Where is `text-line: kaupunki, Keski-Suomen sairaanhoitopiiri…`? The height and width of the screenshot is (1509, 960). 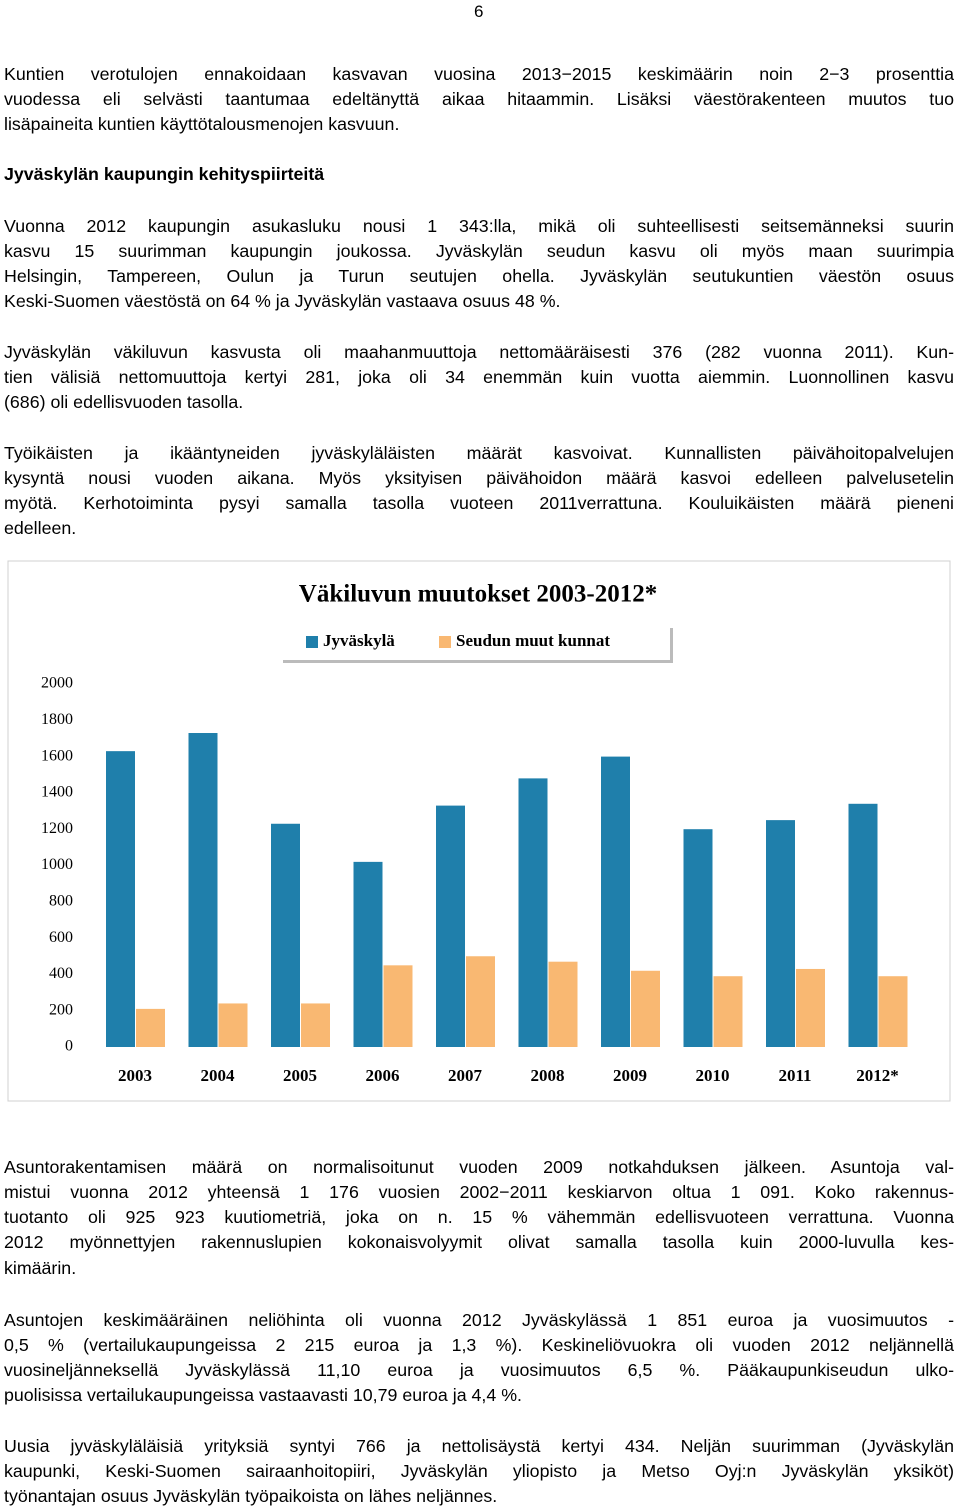
text-line: kaupunki, Keski-Suomen sairaanhoitopiiri… is located at coordinates (479, 1470).